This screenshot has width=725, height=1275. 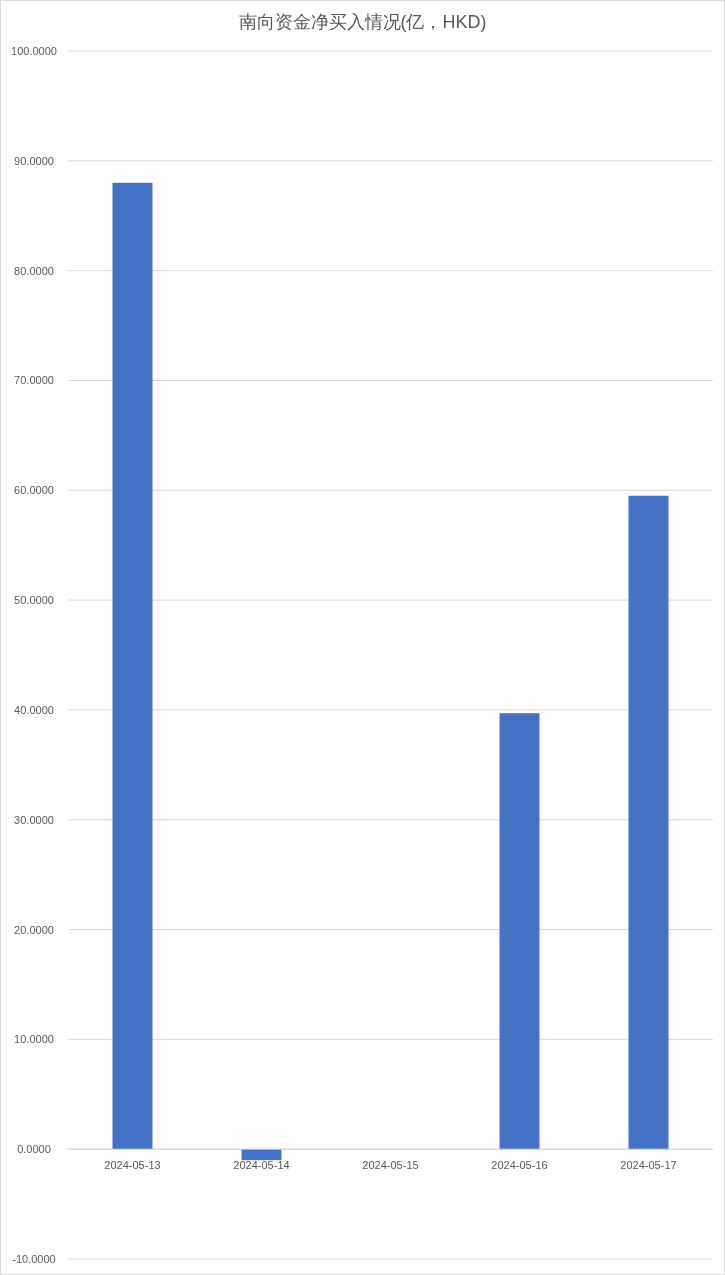 What do you see at coordinates (34, 1259) in the screenshot?
I see `y-tick-label: -10.0000` at bounding box center [34, 1259].